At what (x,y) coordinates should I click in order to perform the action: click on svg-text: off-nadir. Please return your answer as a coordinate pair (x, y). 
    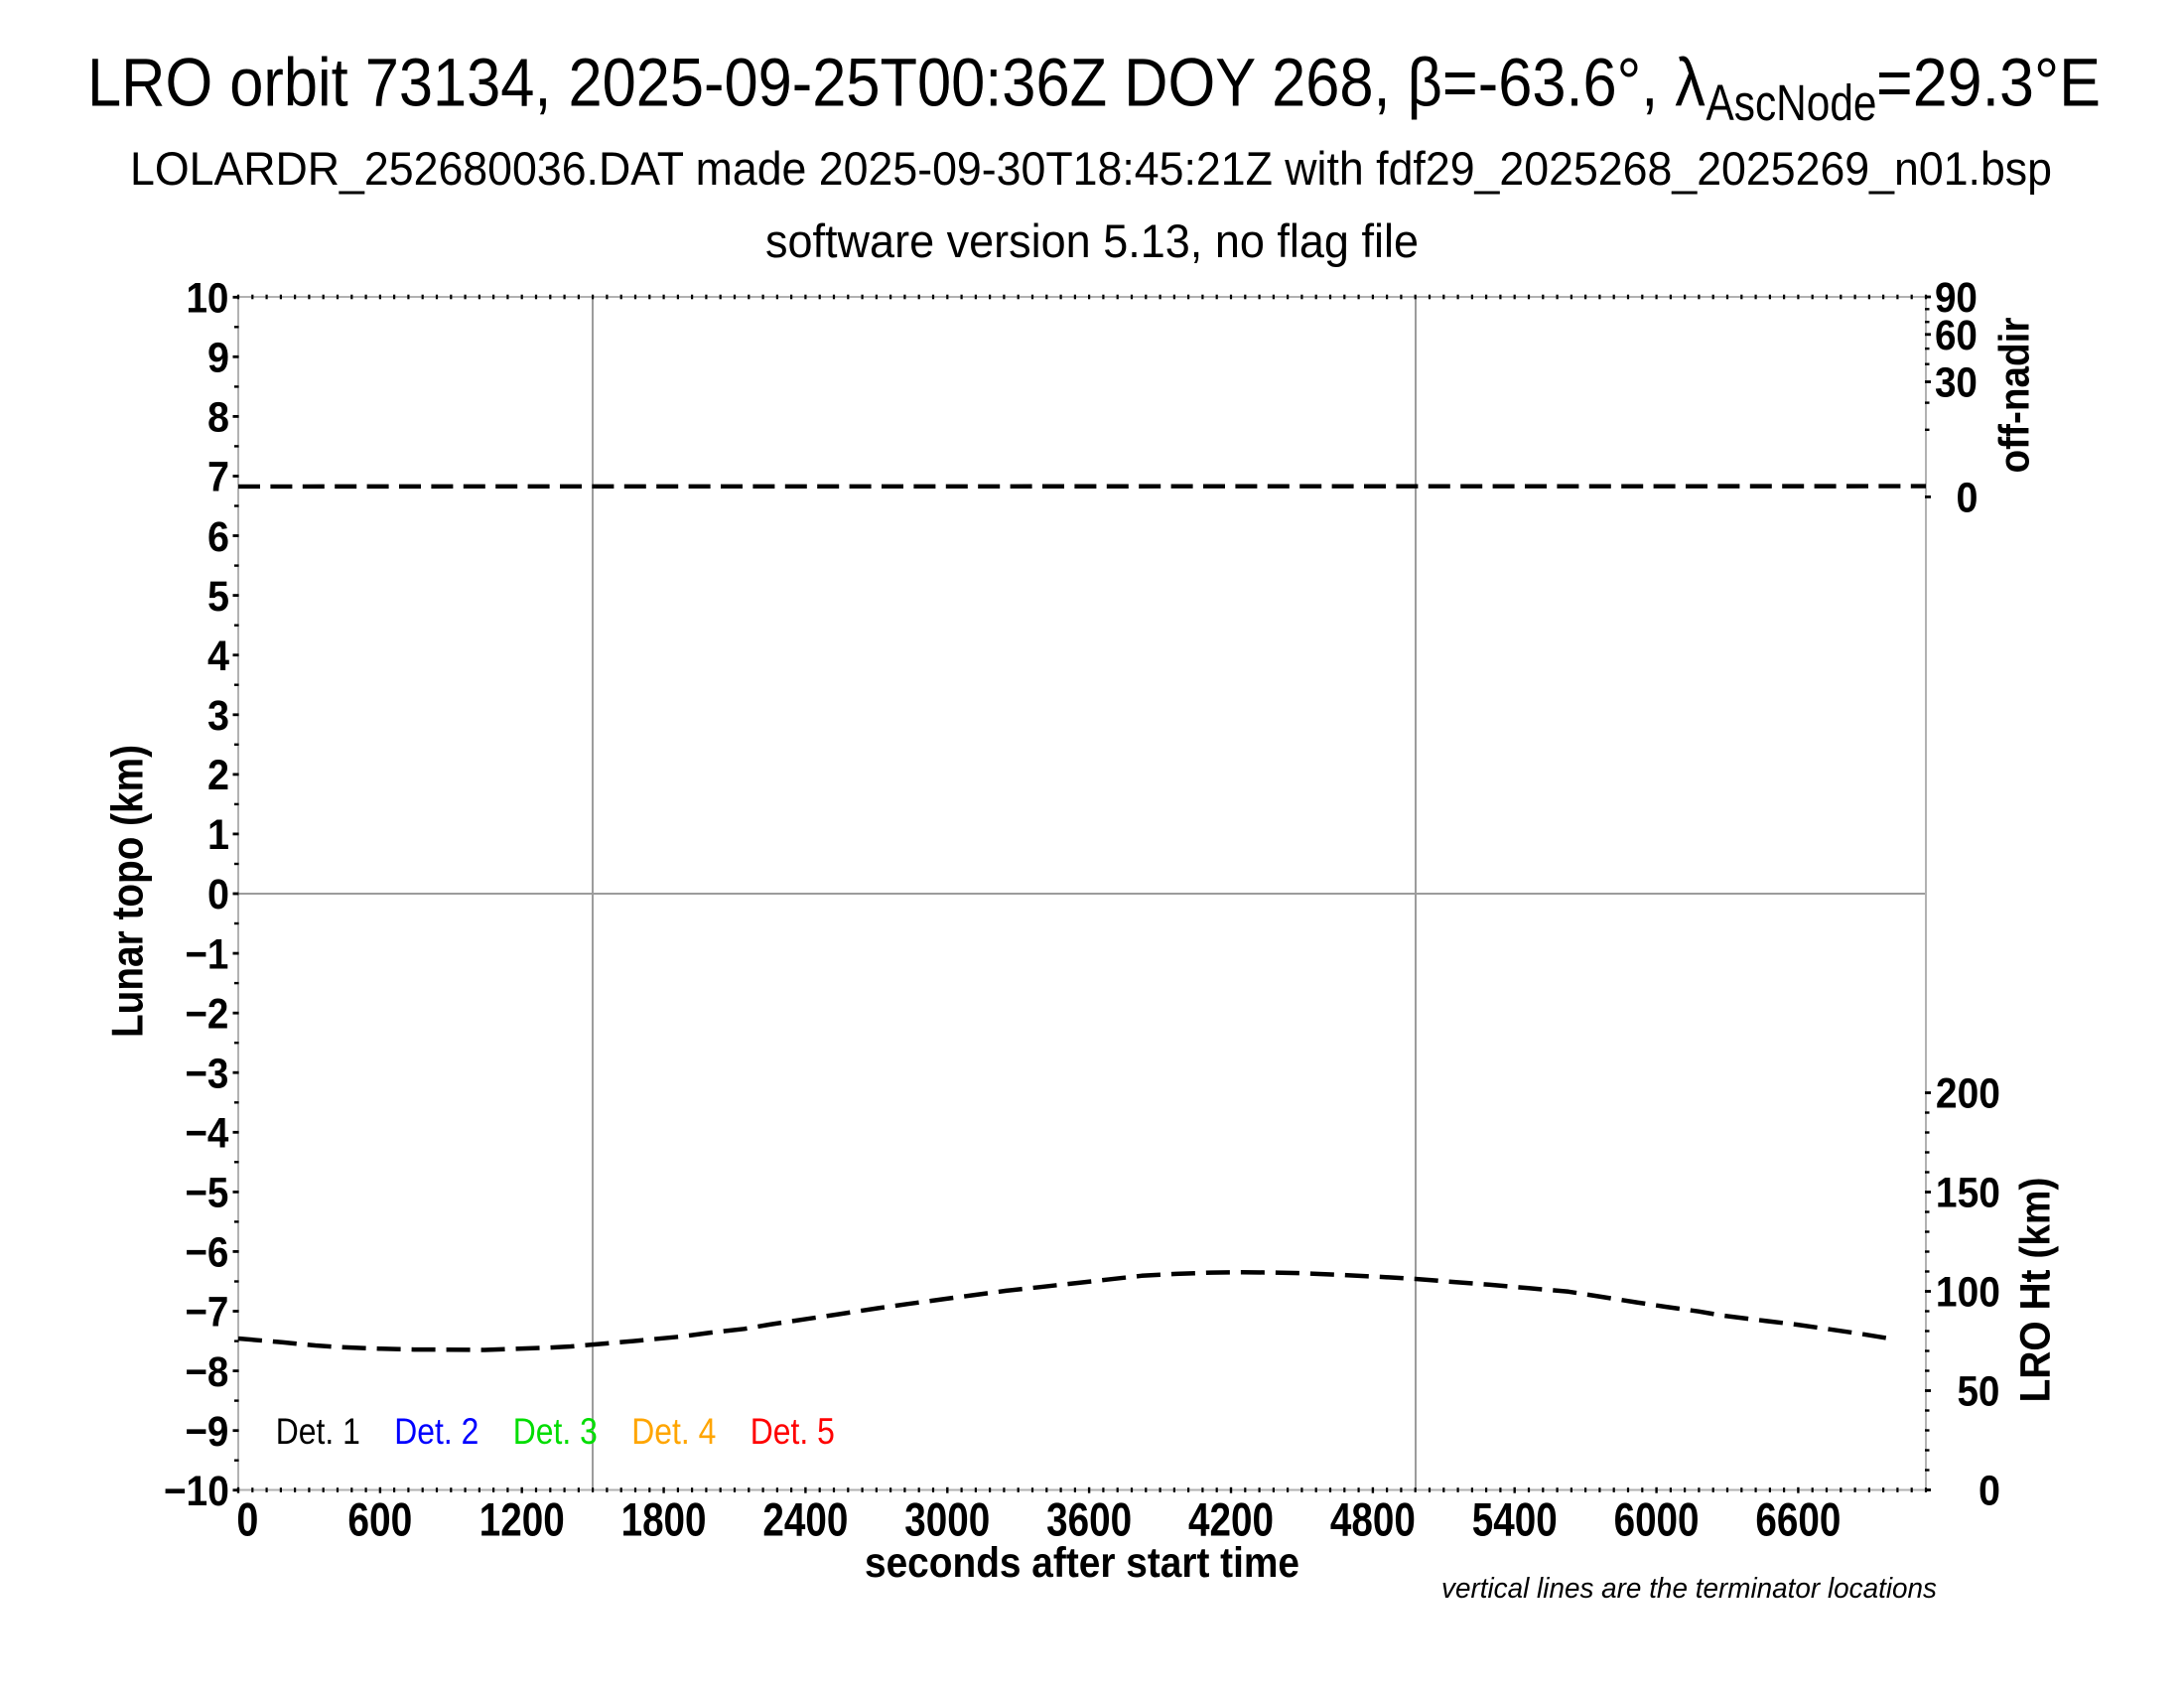
    Looking at the image, I should click on (2015, 396).